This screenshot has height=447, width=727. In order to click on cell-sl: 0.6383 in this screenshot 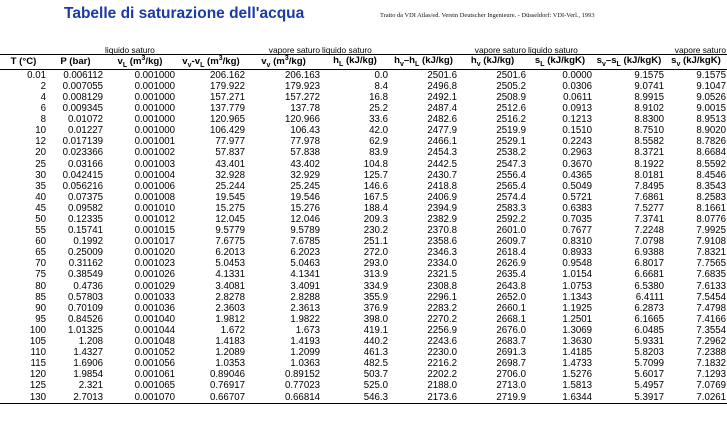, I will do `click(577, 208)`.